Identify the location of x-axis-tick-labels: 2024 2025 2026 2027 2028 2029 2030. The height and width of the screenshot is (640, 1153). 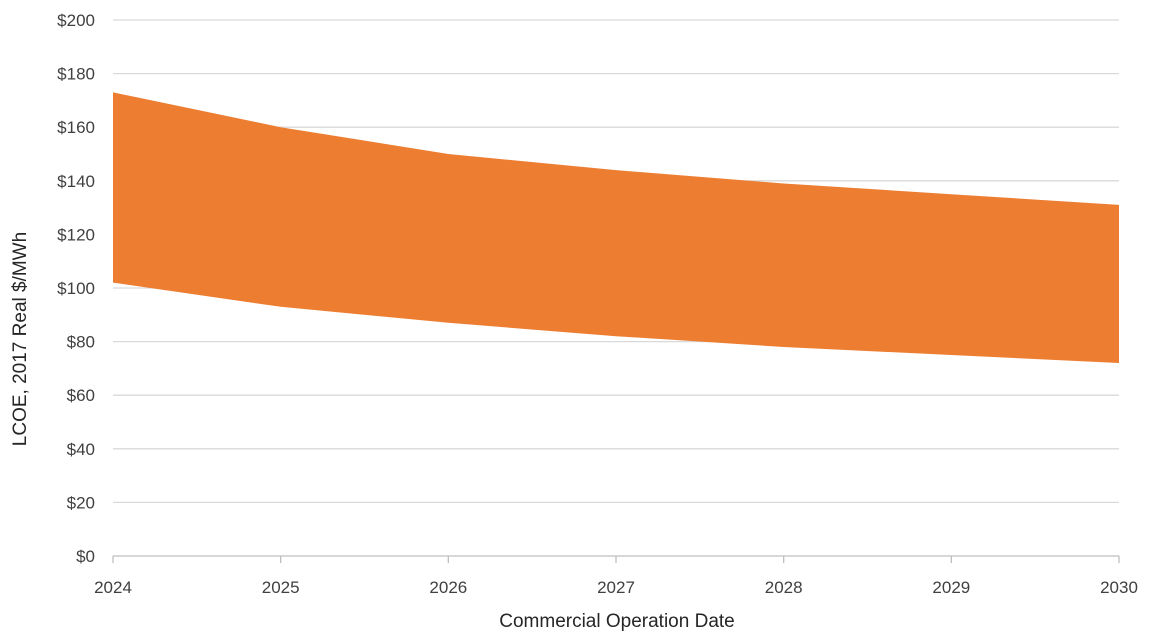
(616, 587).